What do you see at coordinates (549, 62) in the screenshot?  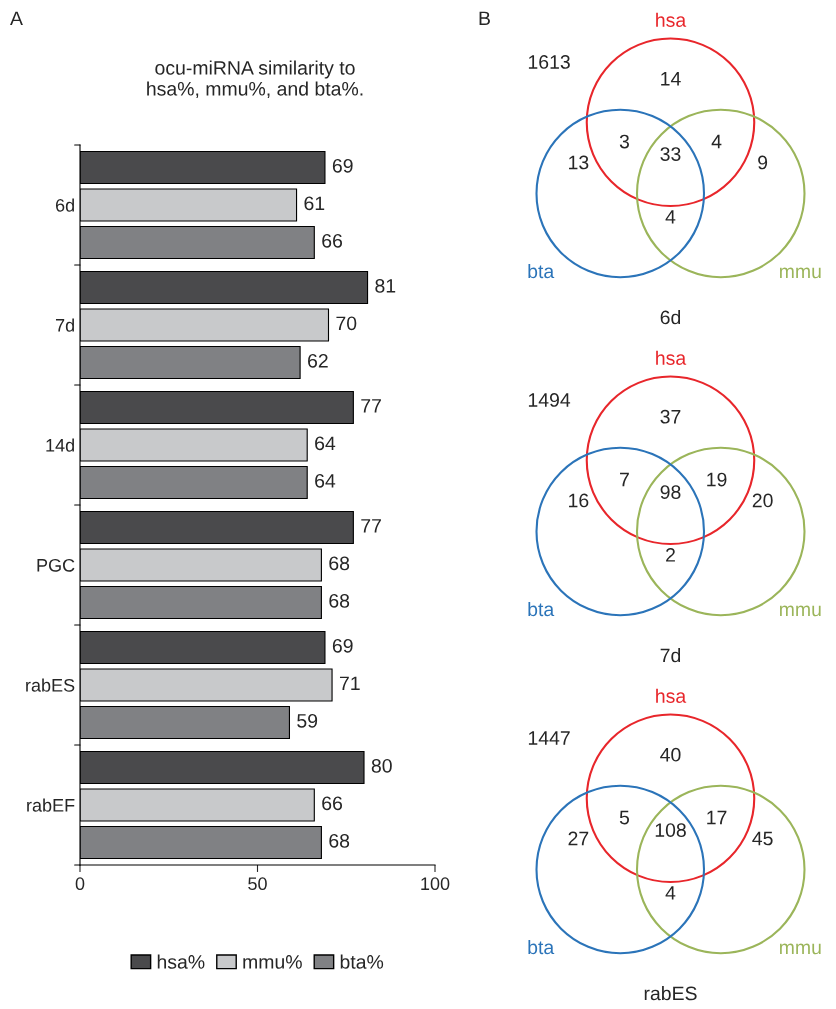 I see `text: 1613` at bounding box center [549, 62].